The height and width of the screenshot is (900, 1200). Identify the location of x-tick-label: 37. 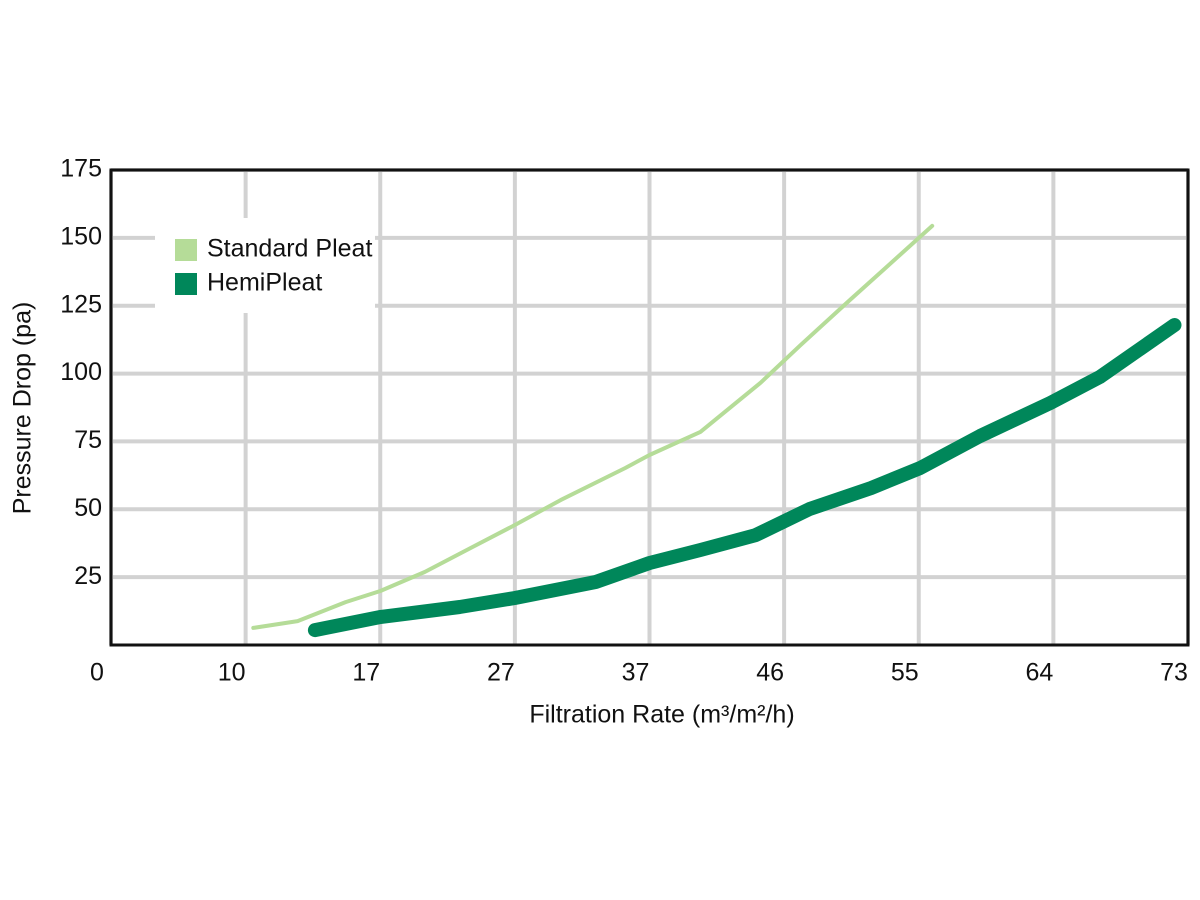
(636, 673).